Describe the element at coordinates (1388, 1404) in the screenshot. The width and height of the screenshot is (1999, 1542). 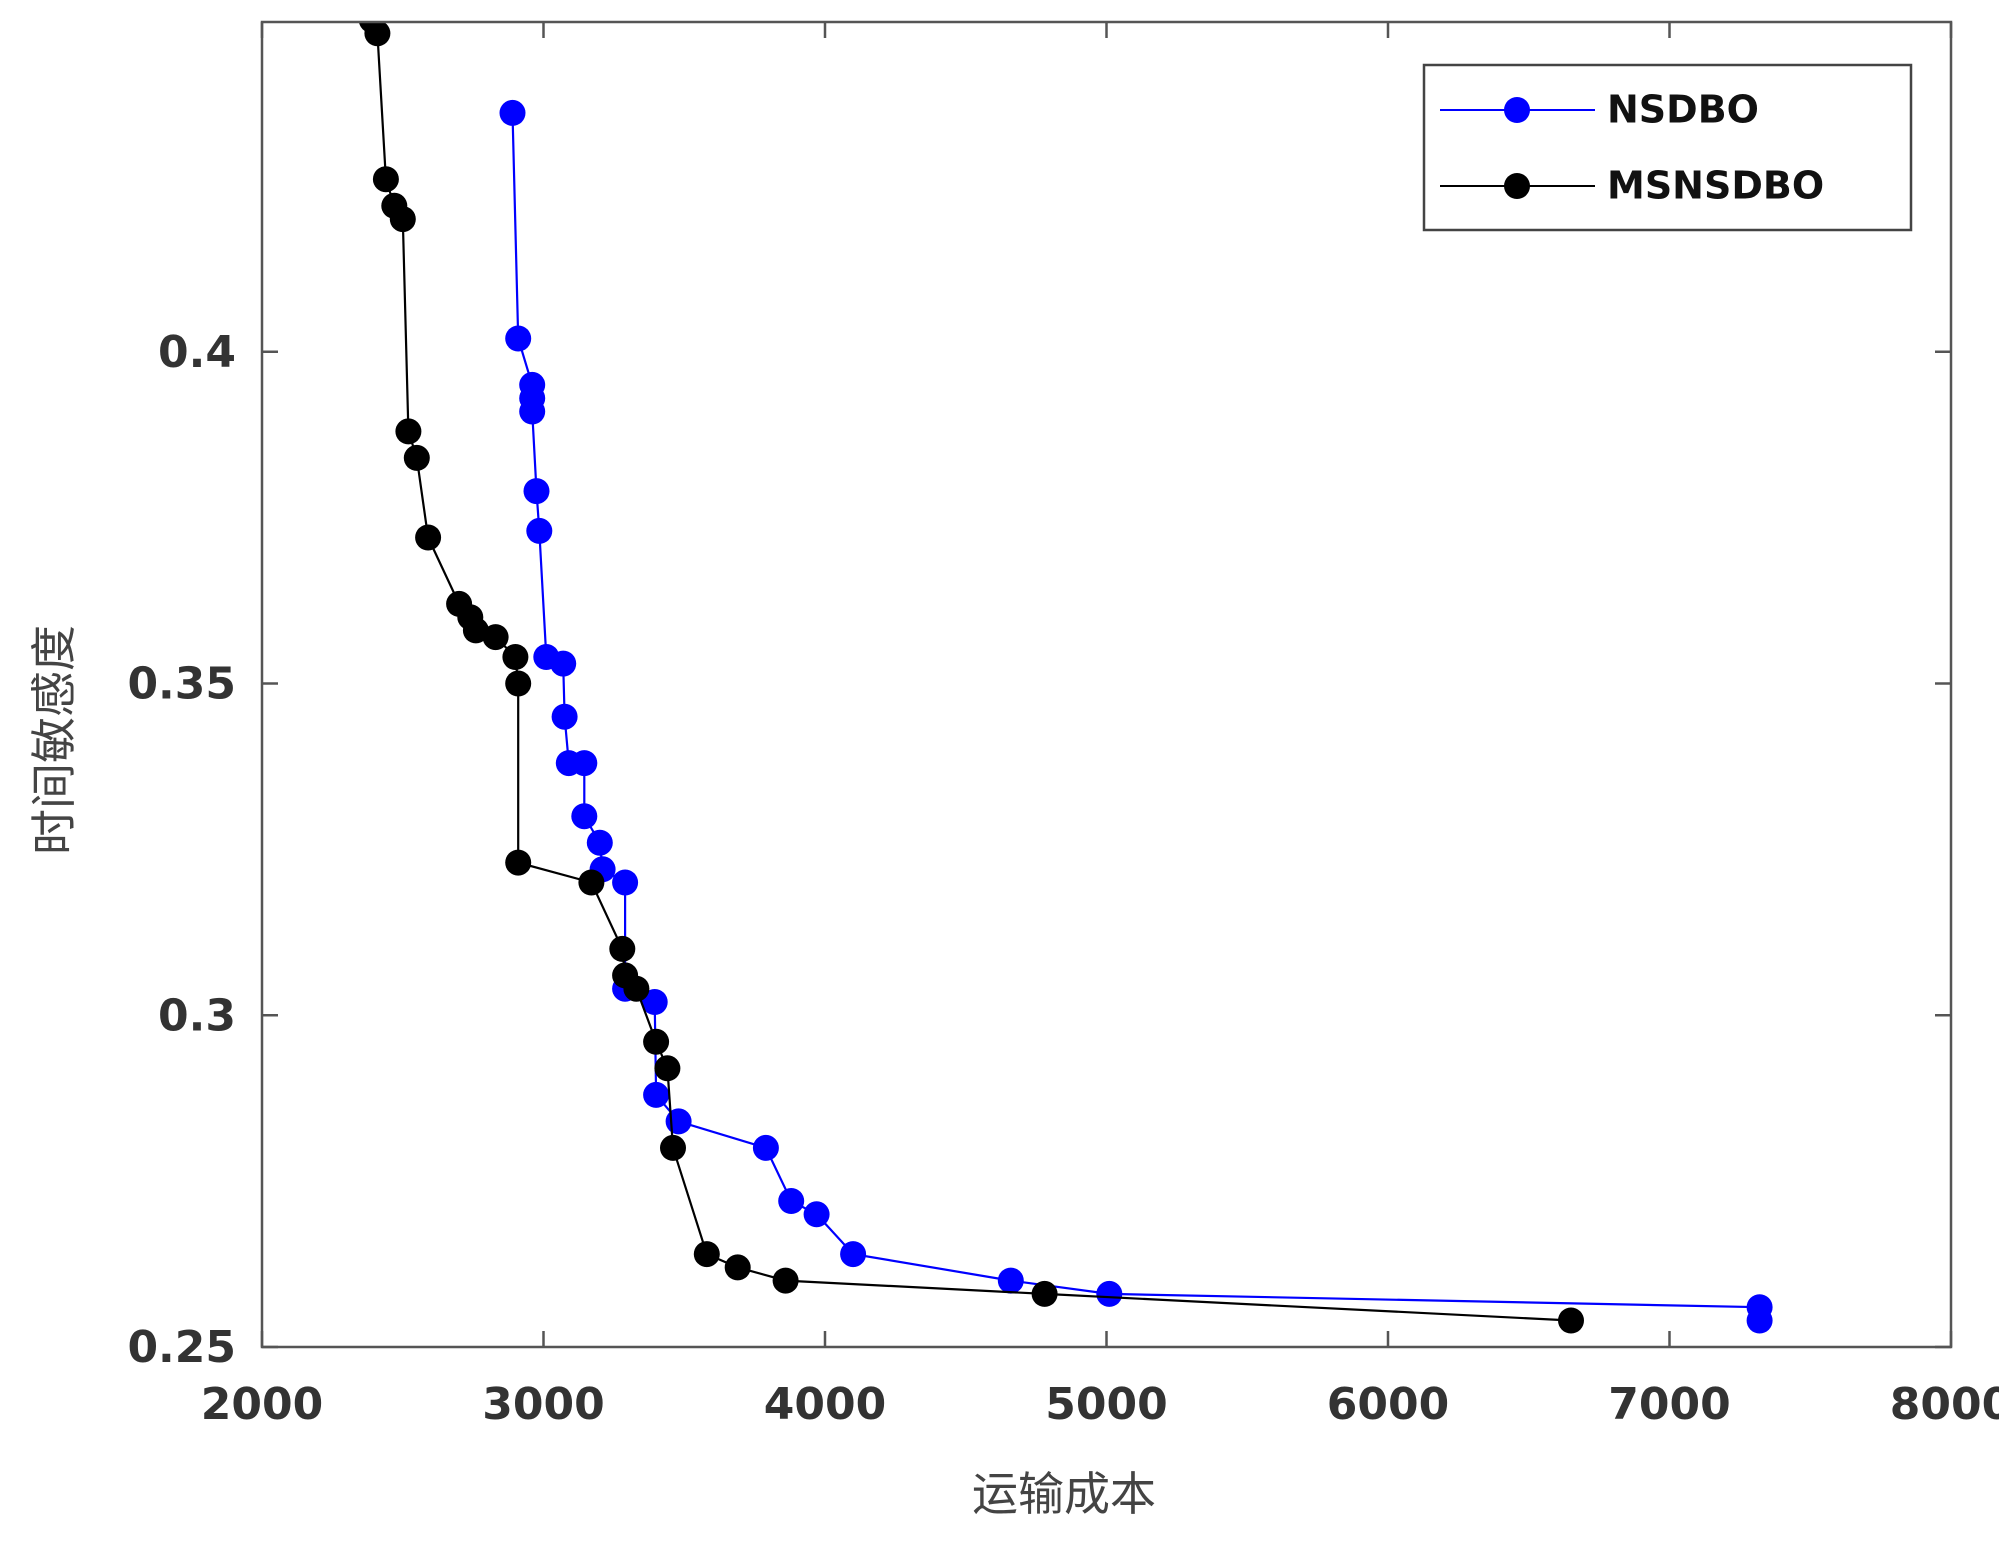
I see `x-tick-label-4: 6000` at that location.